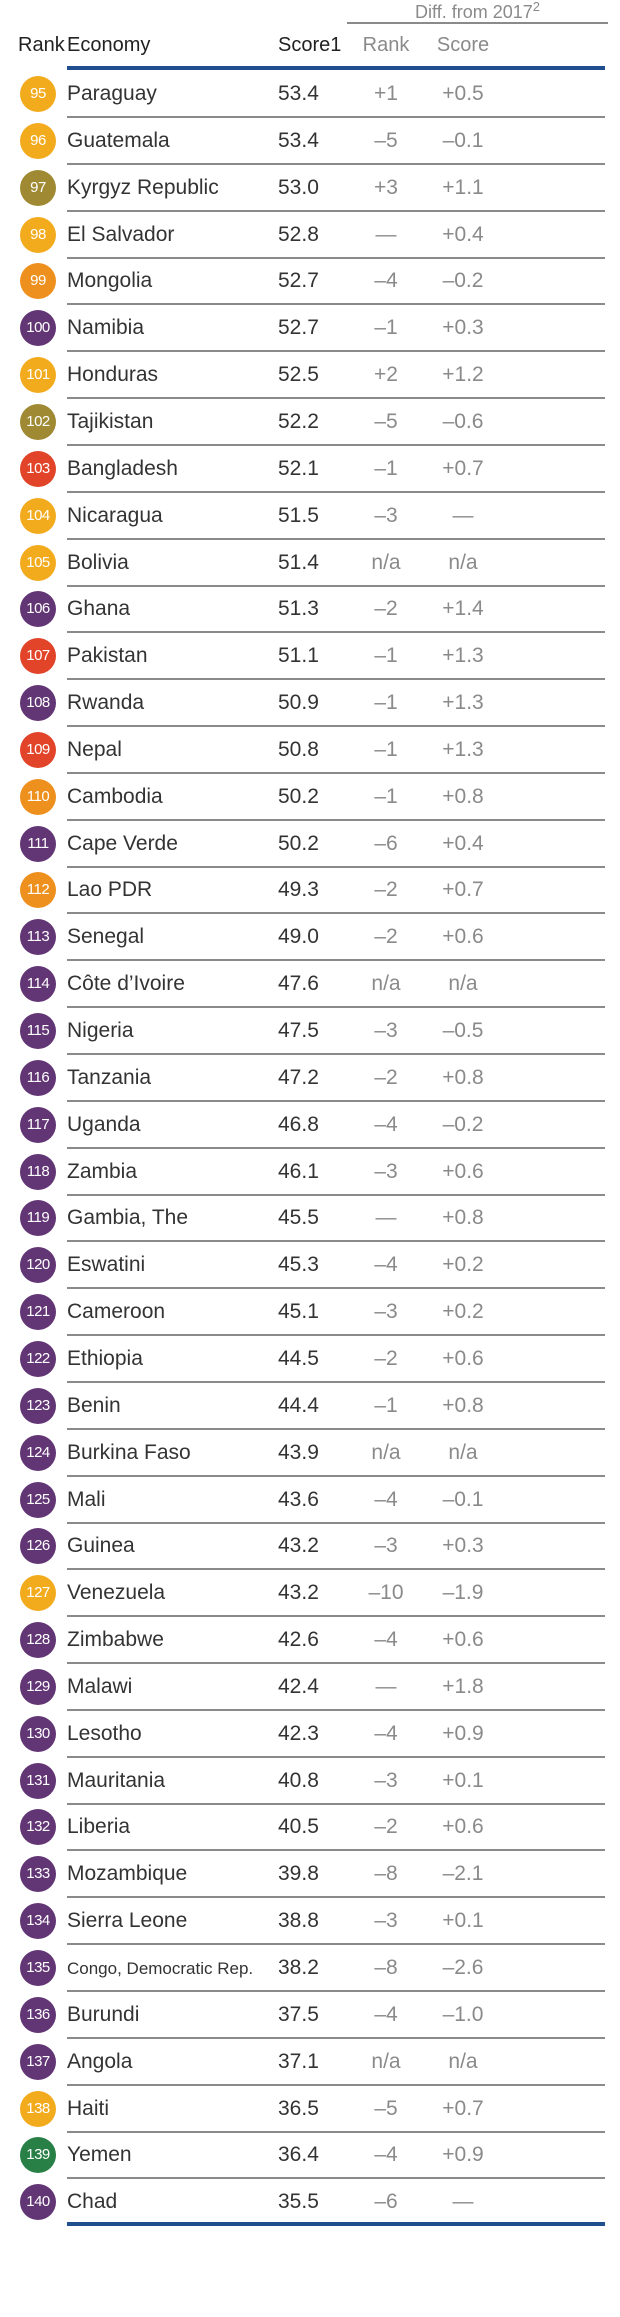 This screenshot has height=2317, width=620. I want to click on table-row: 104 Nicaragua 51.5 –3 —, so click(310, 516).